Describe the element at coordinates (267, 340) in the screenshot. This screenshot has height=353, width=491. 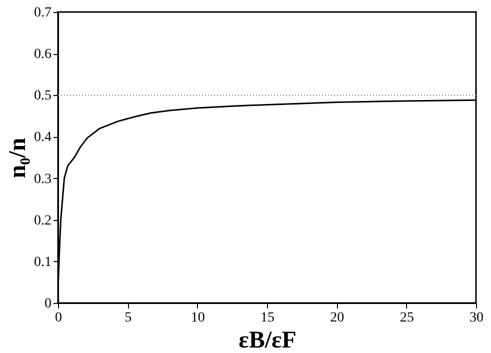
I see `x-axis-title: εB/εF` at that location.